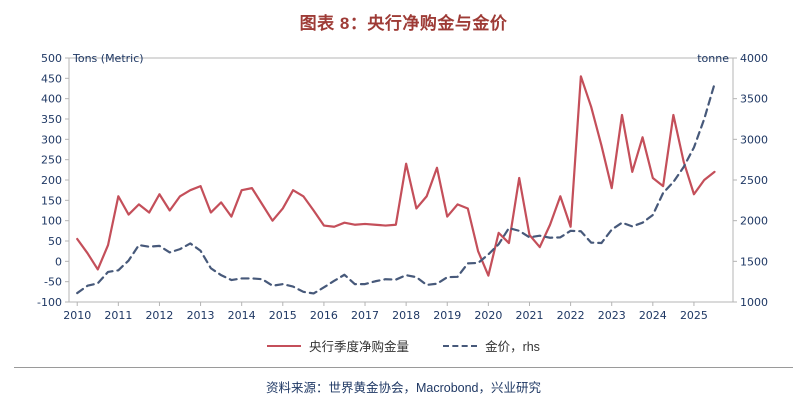 The image size is (807, 419). I want to click on legend-label-cb-purchases: 央行季度净购金量, so click(359, 347).